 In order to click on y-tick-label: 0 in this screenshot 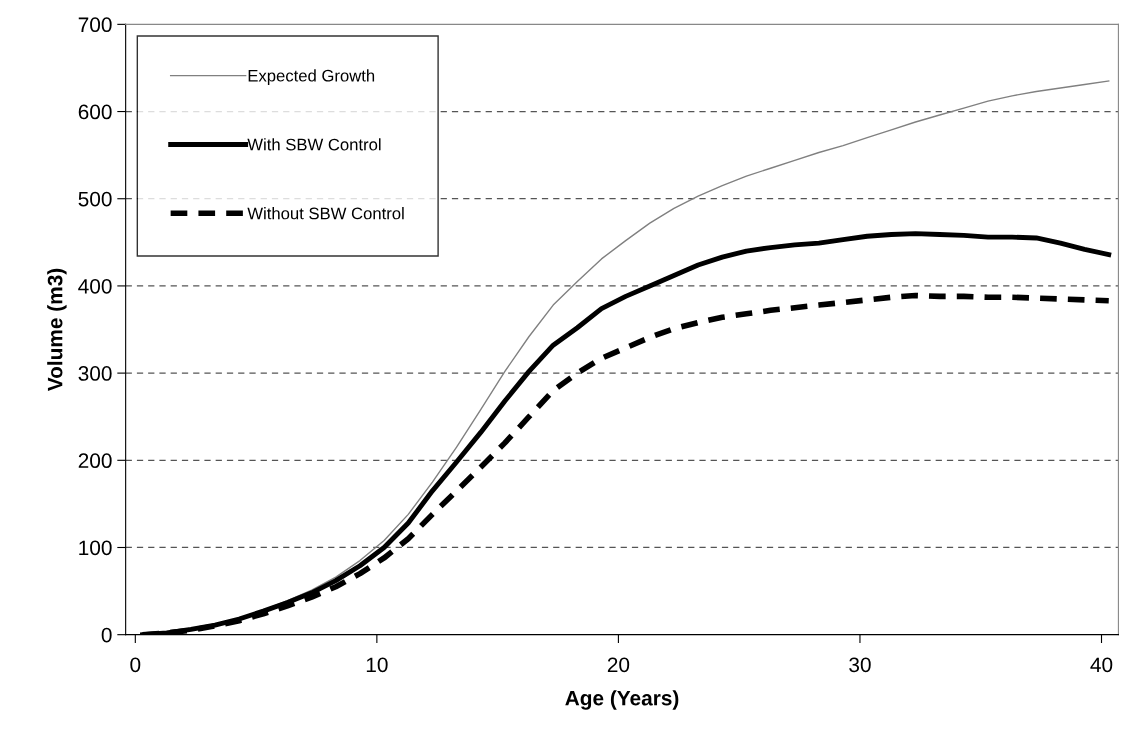, I will do `click(106, 635)`.